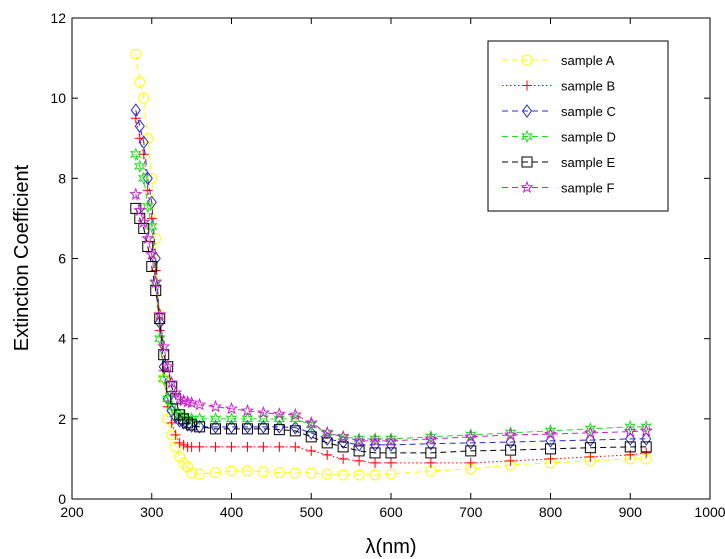  I want to click on y-tick-label: 12, so click(58, 18).